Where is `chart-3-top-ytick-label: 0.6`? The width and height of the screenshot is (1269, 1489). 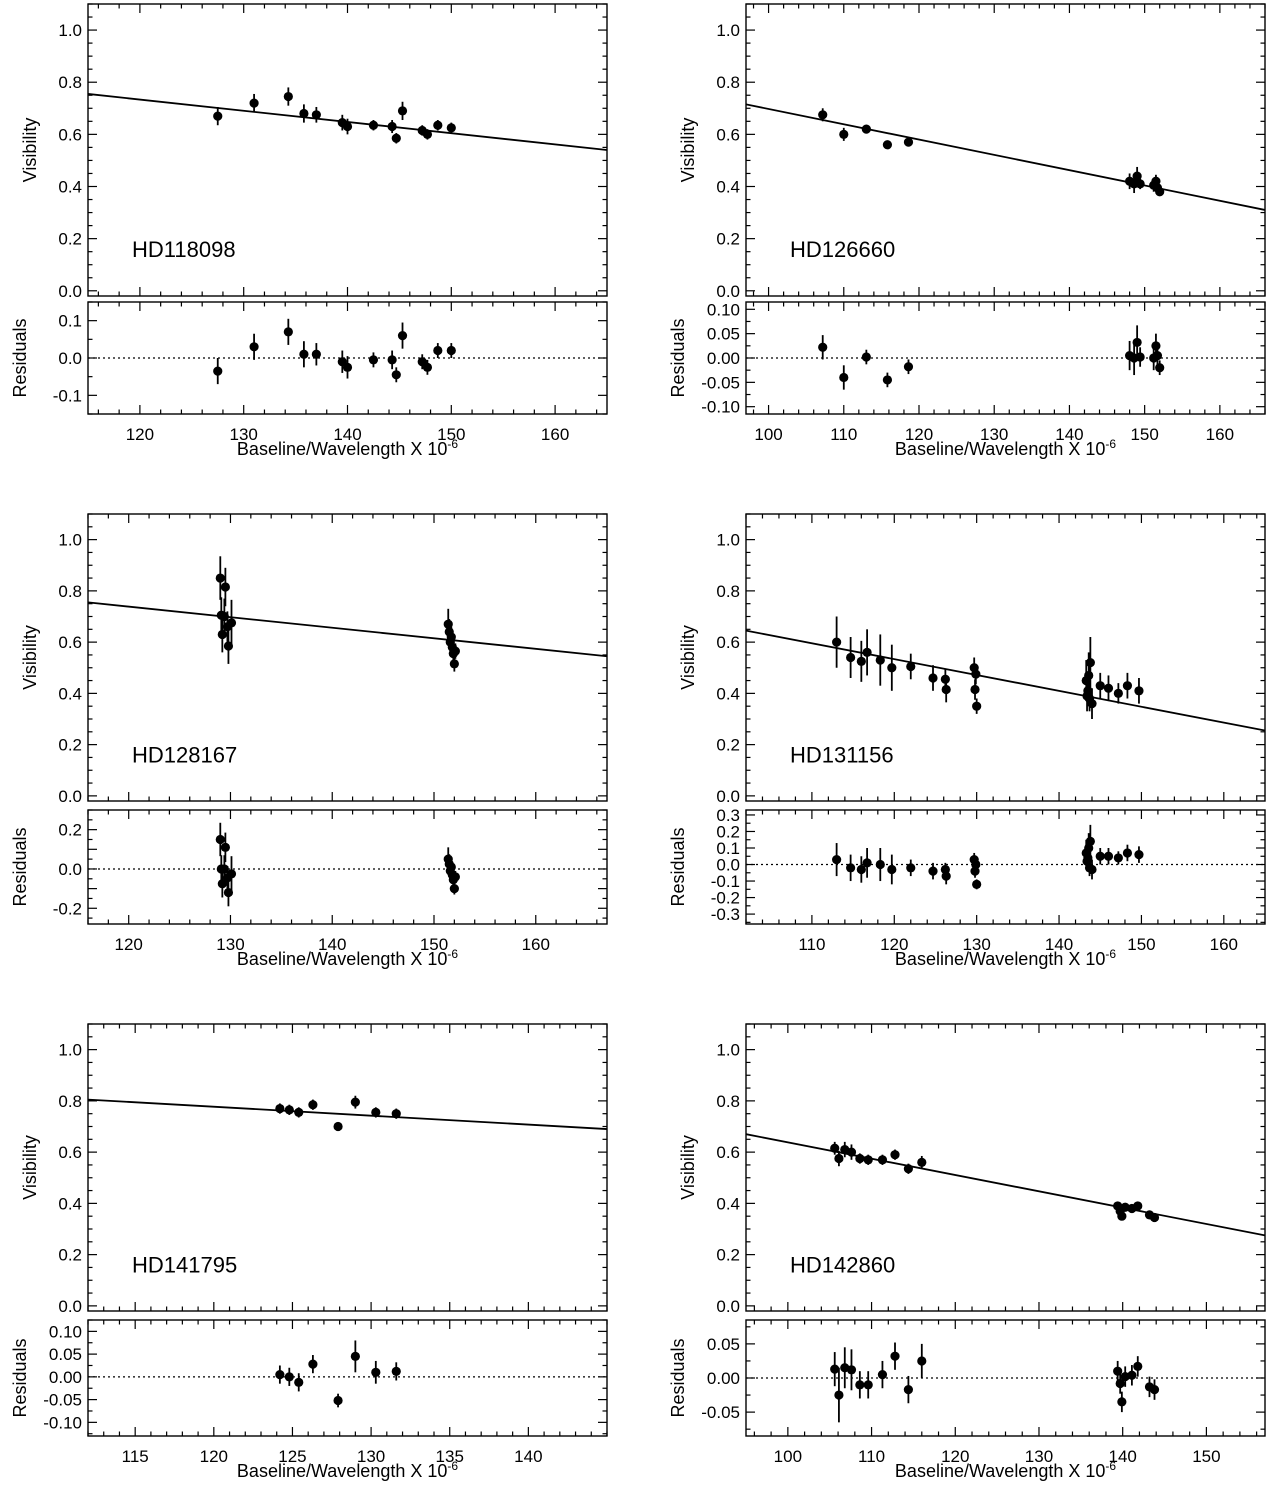
chart-3-top-ytick-label: 0.6 is located at coordinates (728, 642).